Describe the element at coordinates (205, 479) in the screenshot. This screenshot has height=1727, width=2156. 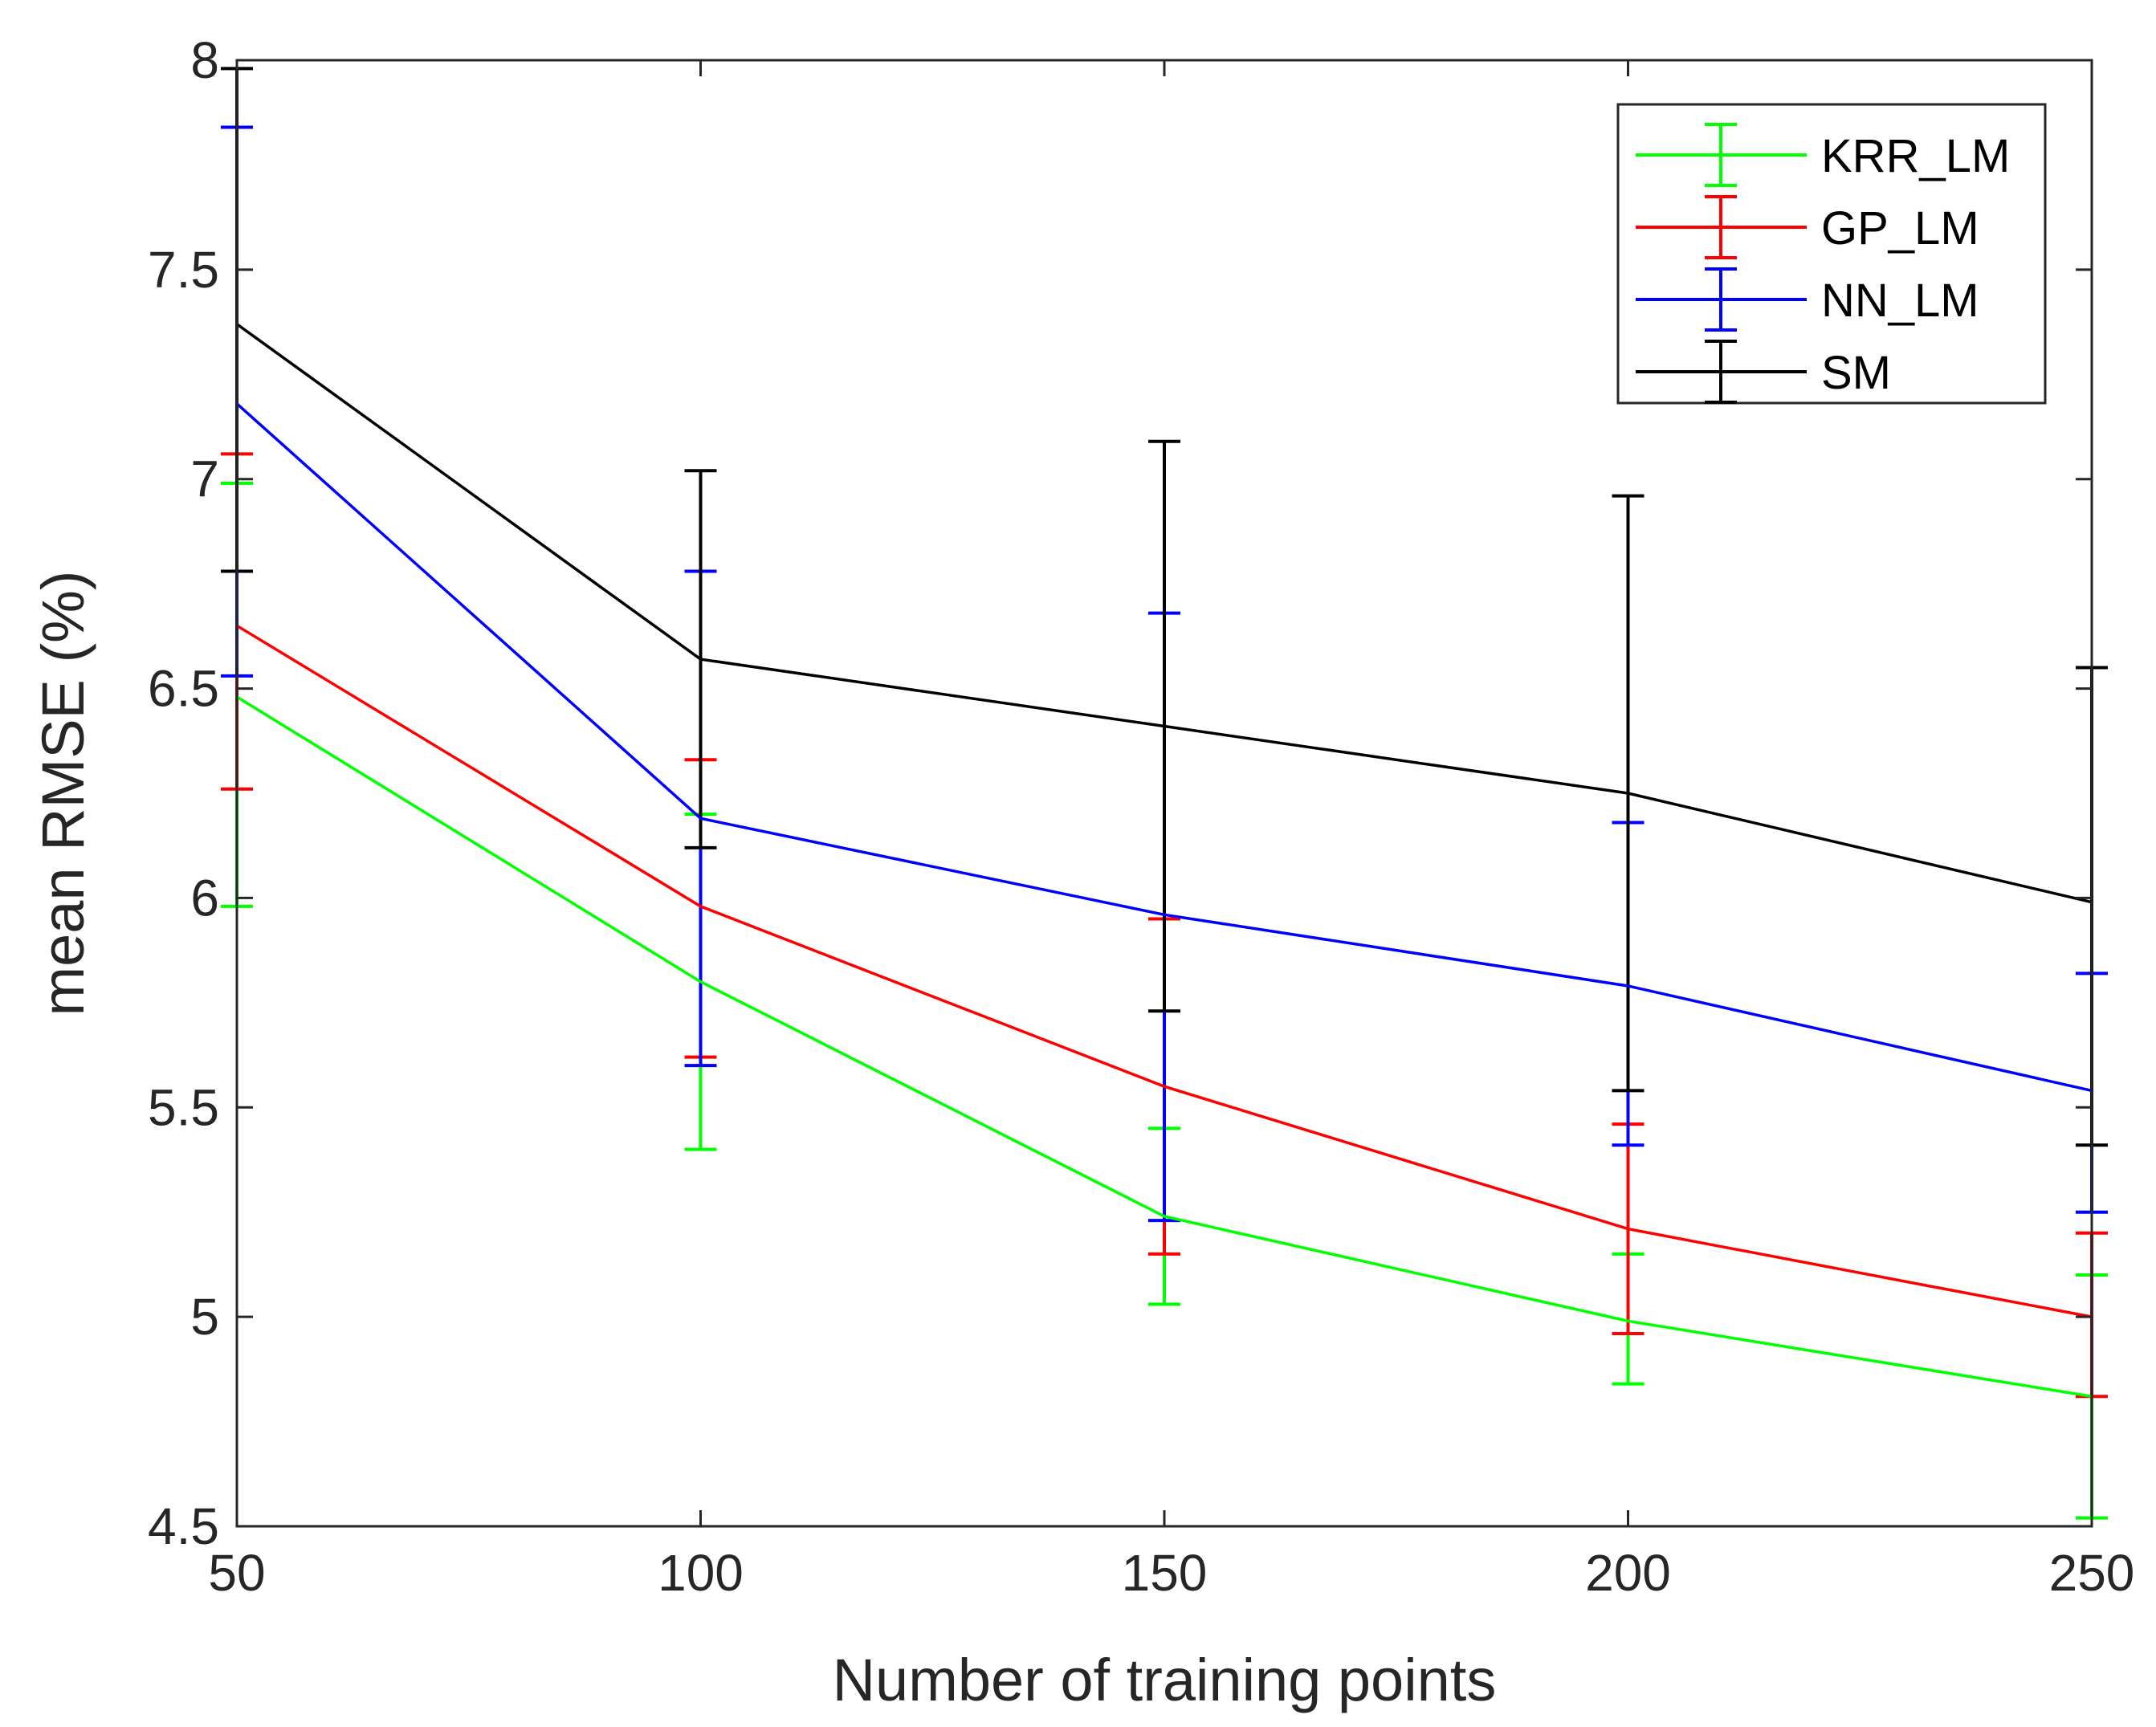
I see `y-tick-label-7: 7` at that location.